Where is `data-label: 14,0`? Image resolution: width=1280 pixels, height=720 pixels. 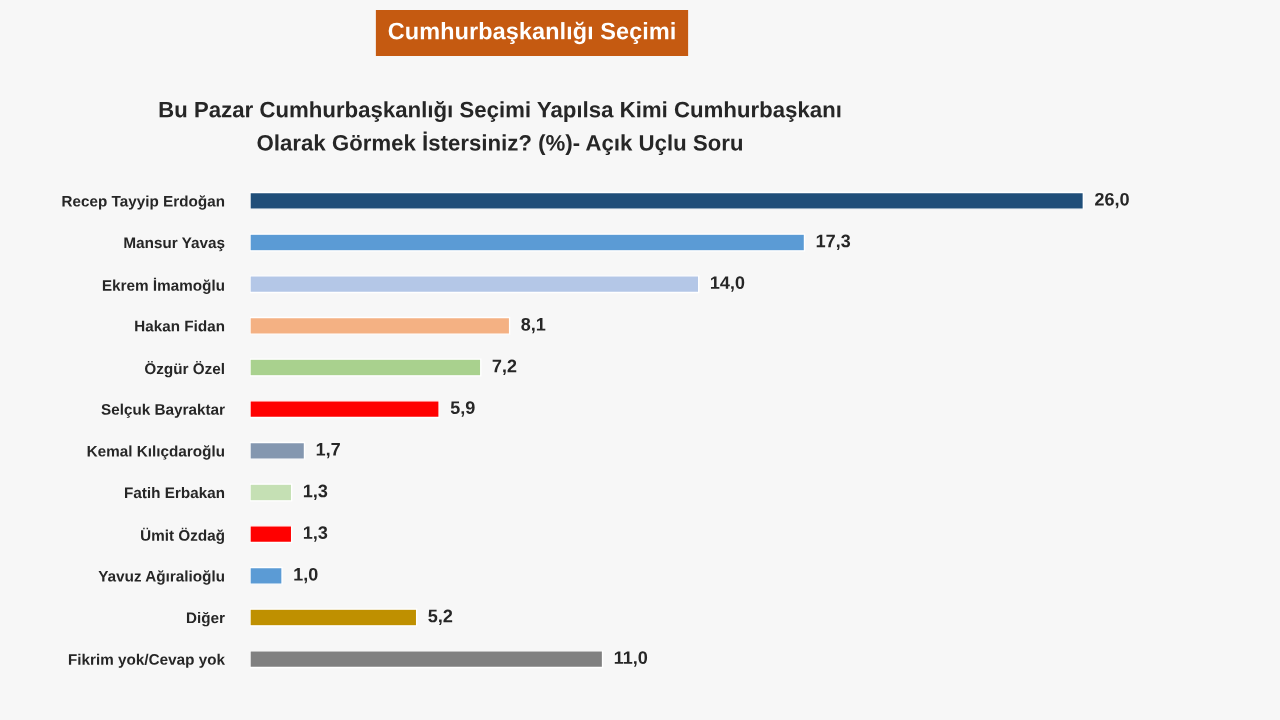
data-label: 14,0 is located at coordinates (727, 284).